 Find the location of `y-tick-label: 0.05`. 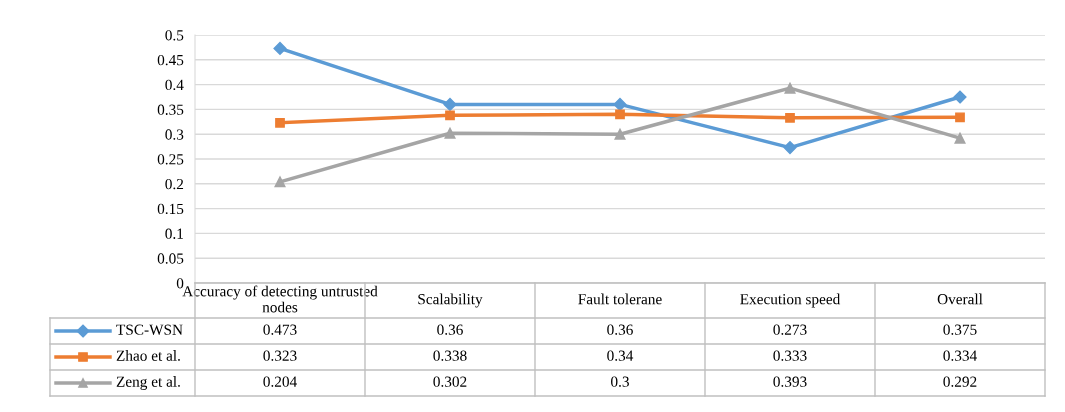

y-tick-label: 0.05 is located at coordinates (170, 258).